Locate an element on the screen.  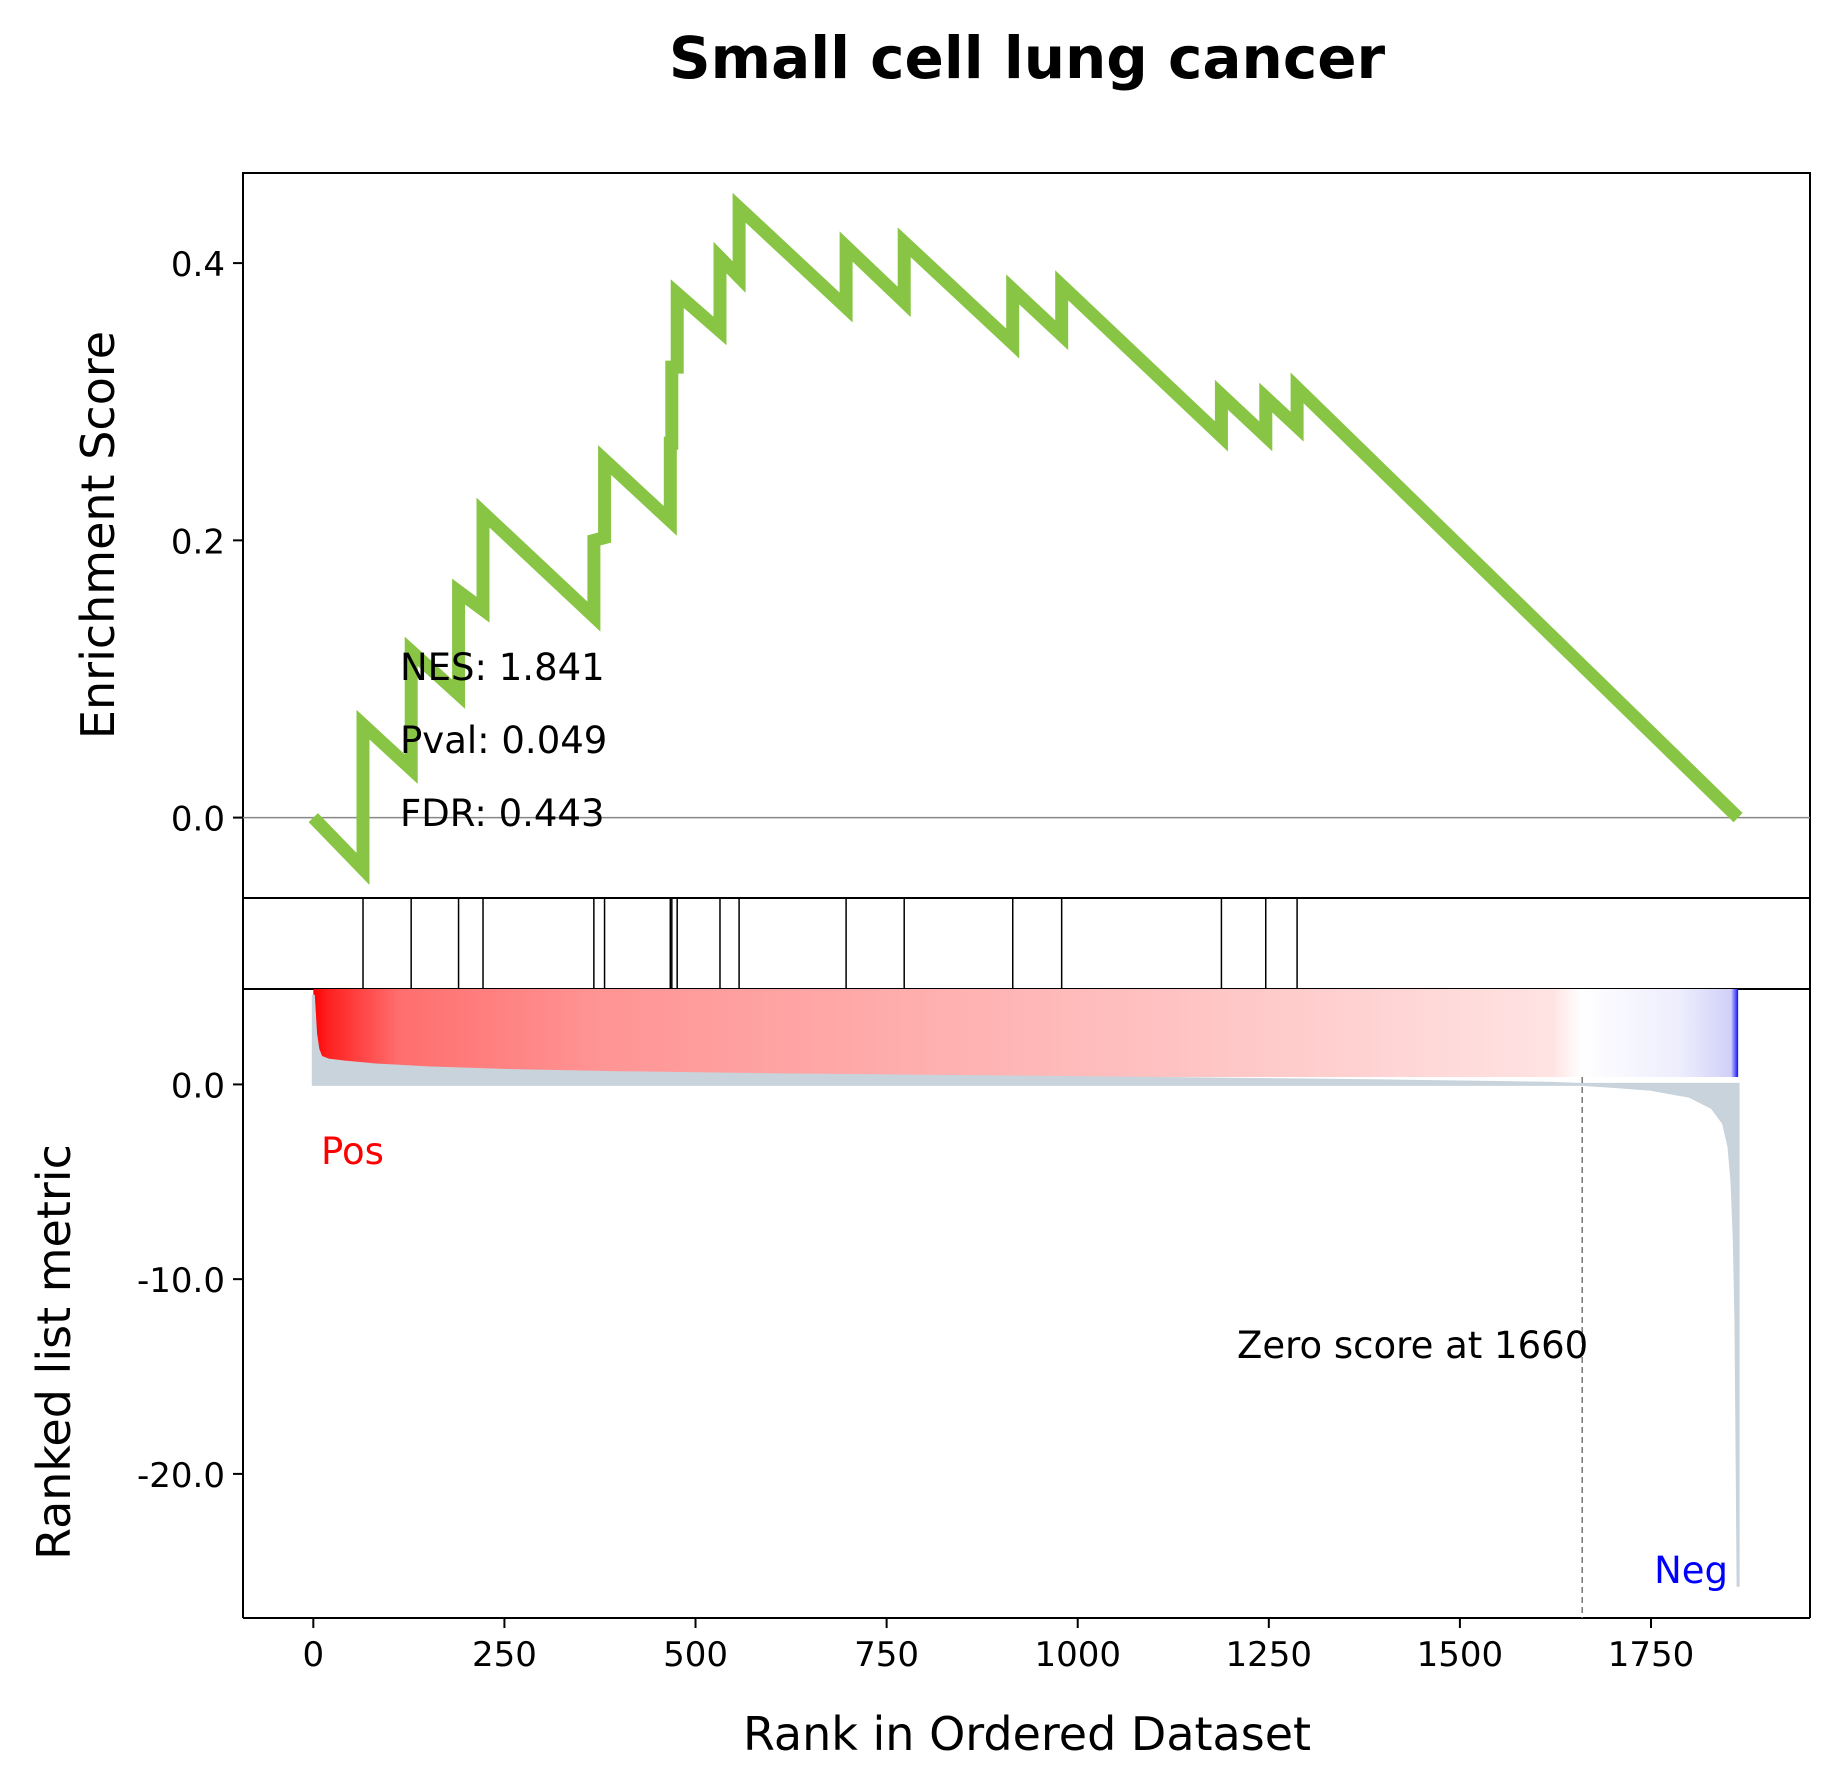
x-tick-label: 1500 is located at coordinates (1460, 1655).